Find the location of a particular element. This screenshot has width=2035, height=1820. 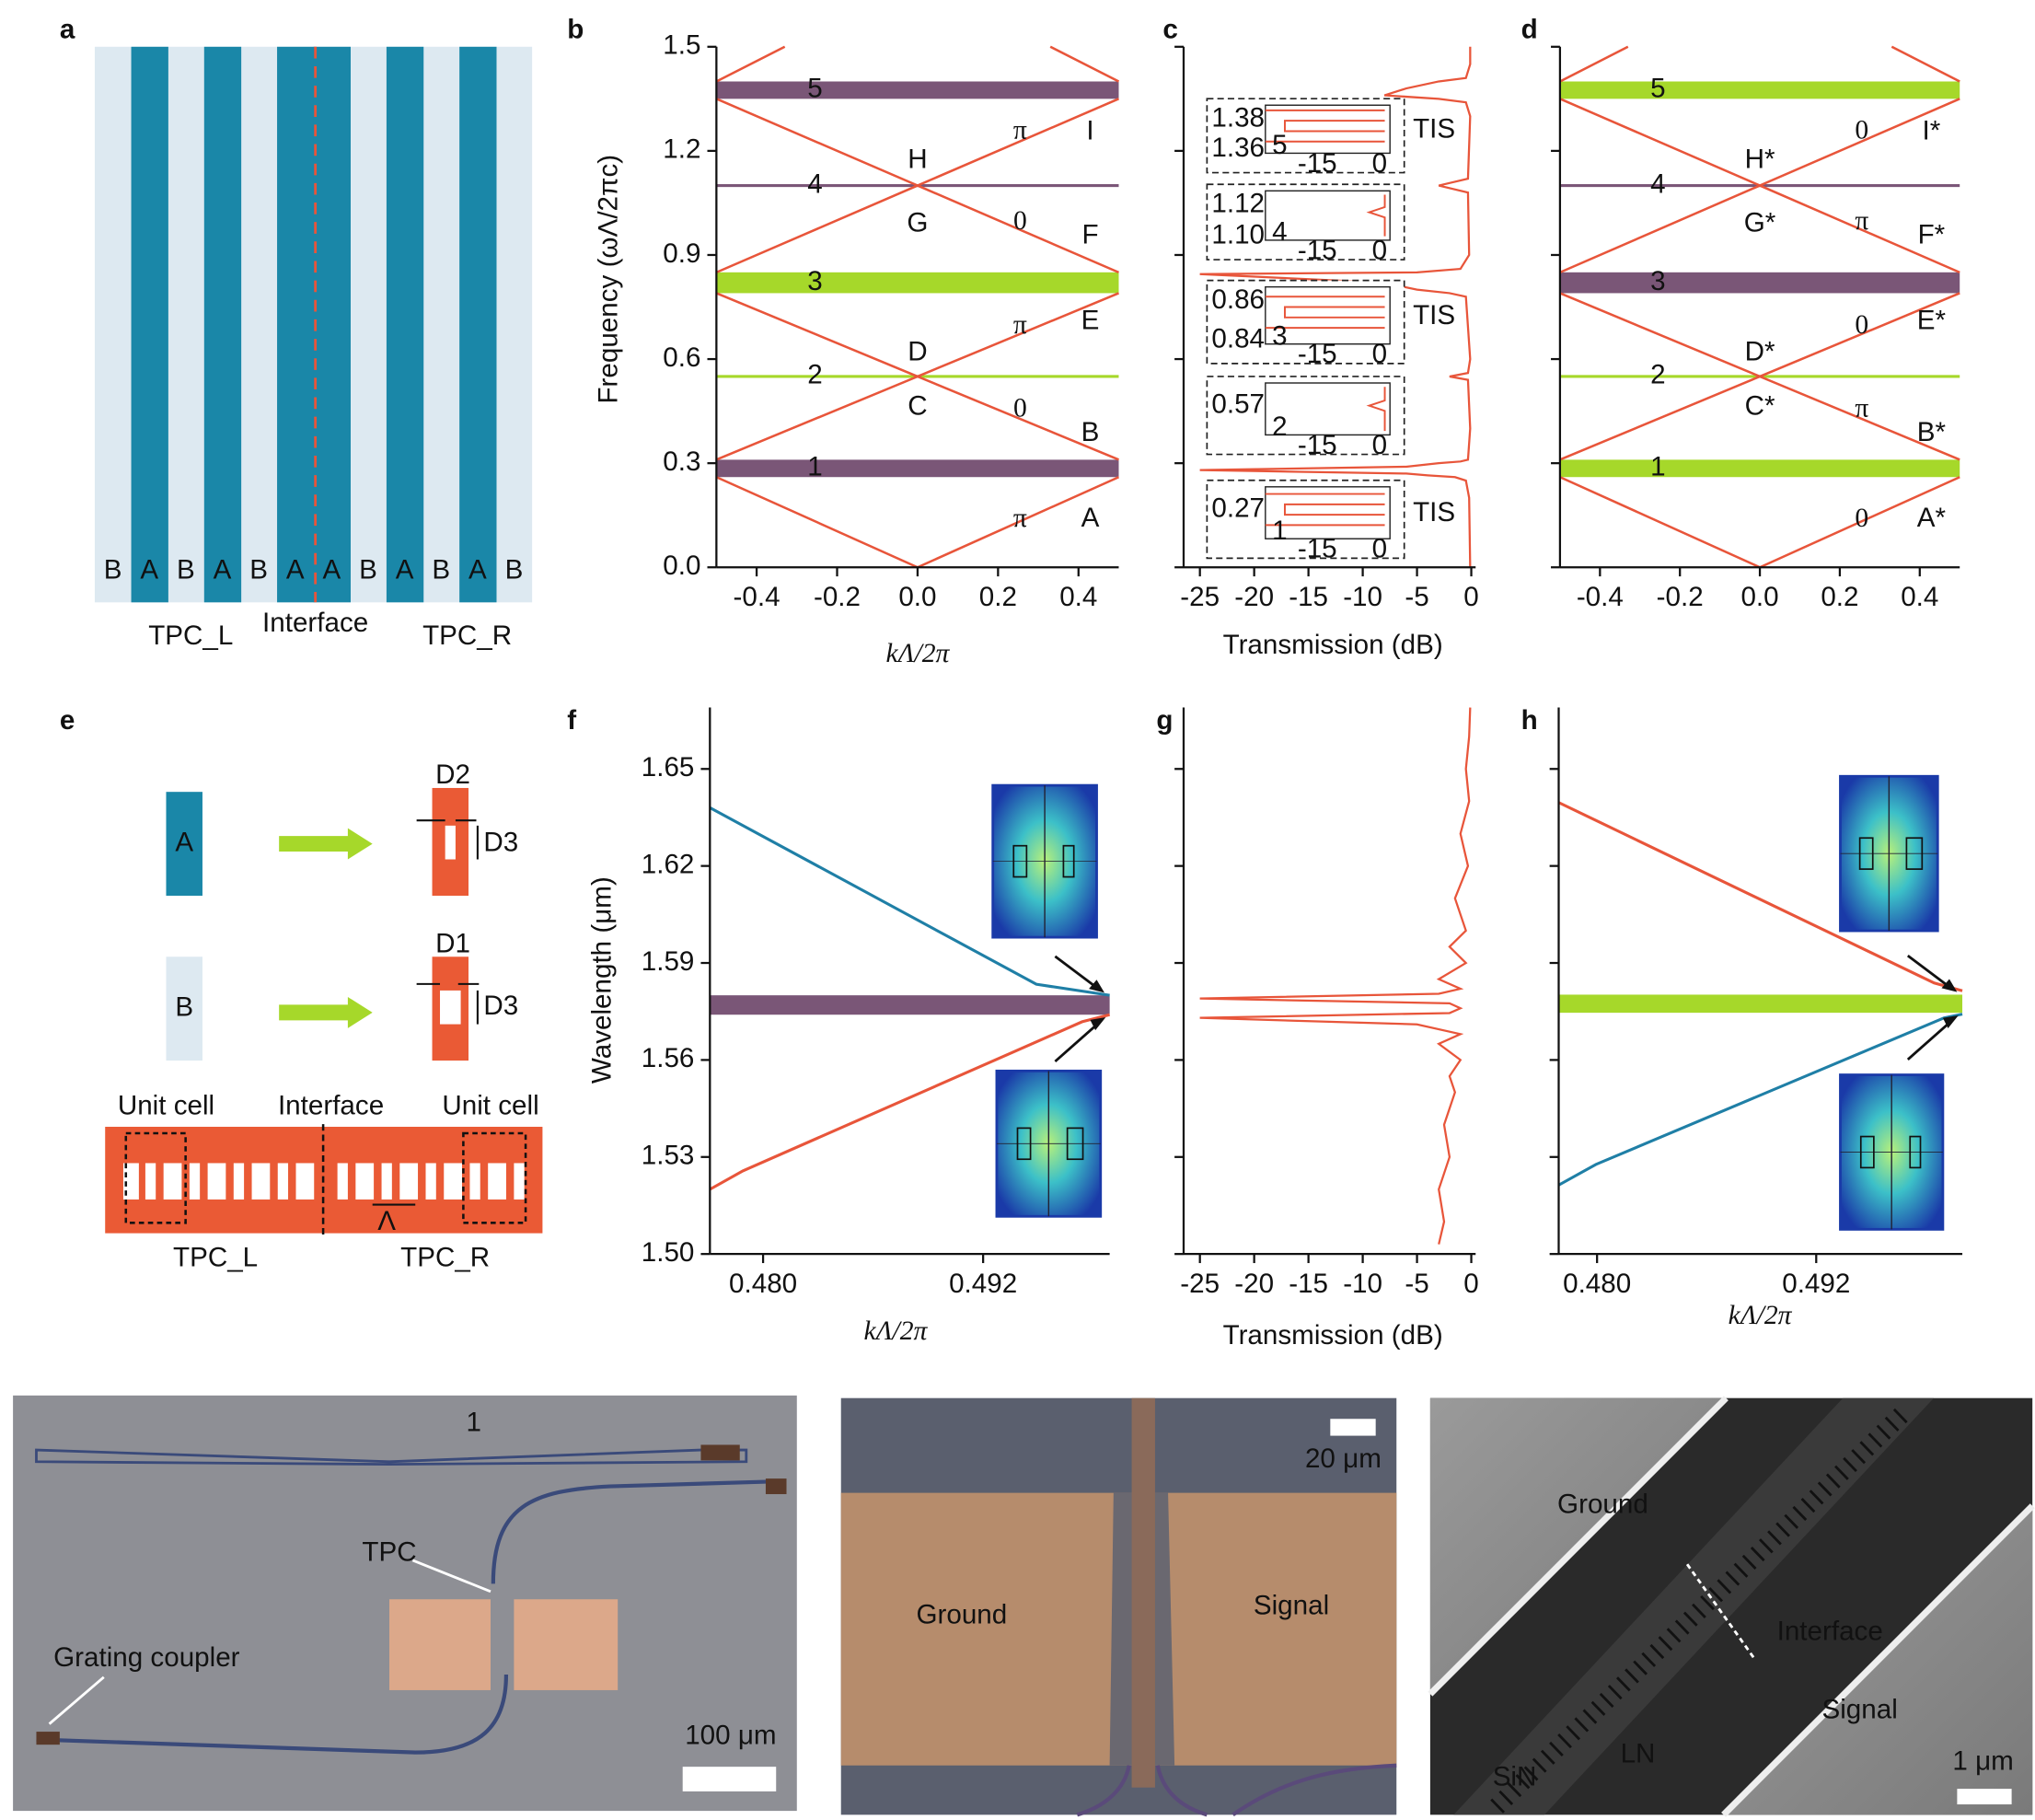

stripe-label: A is located at coordinates (296, 569).